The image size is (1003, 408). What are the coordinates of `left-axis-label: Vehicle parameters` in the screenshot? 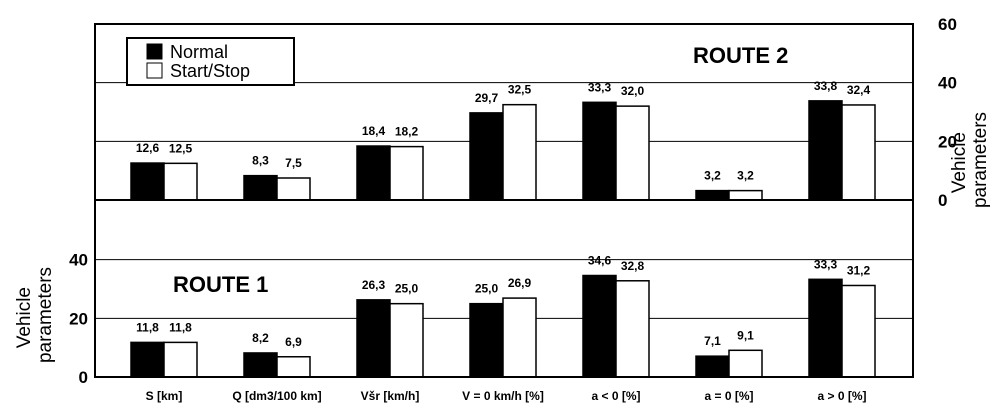 It's located at (35, 315).